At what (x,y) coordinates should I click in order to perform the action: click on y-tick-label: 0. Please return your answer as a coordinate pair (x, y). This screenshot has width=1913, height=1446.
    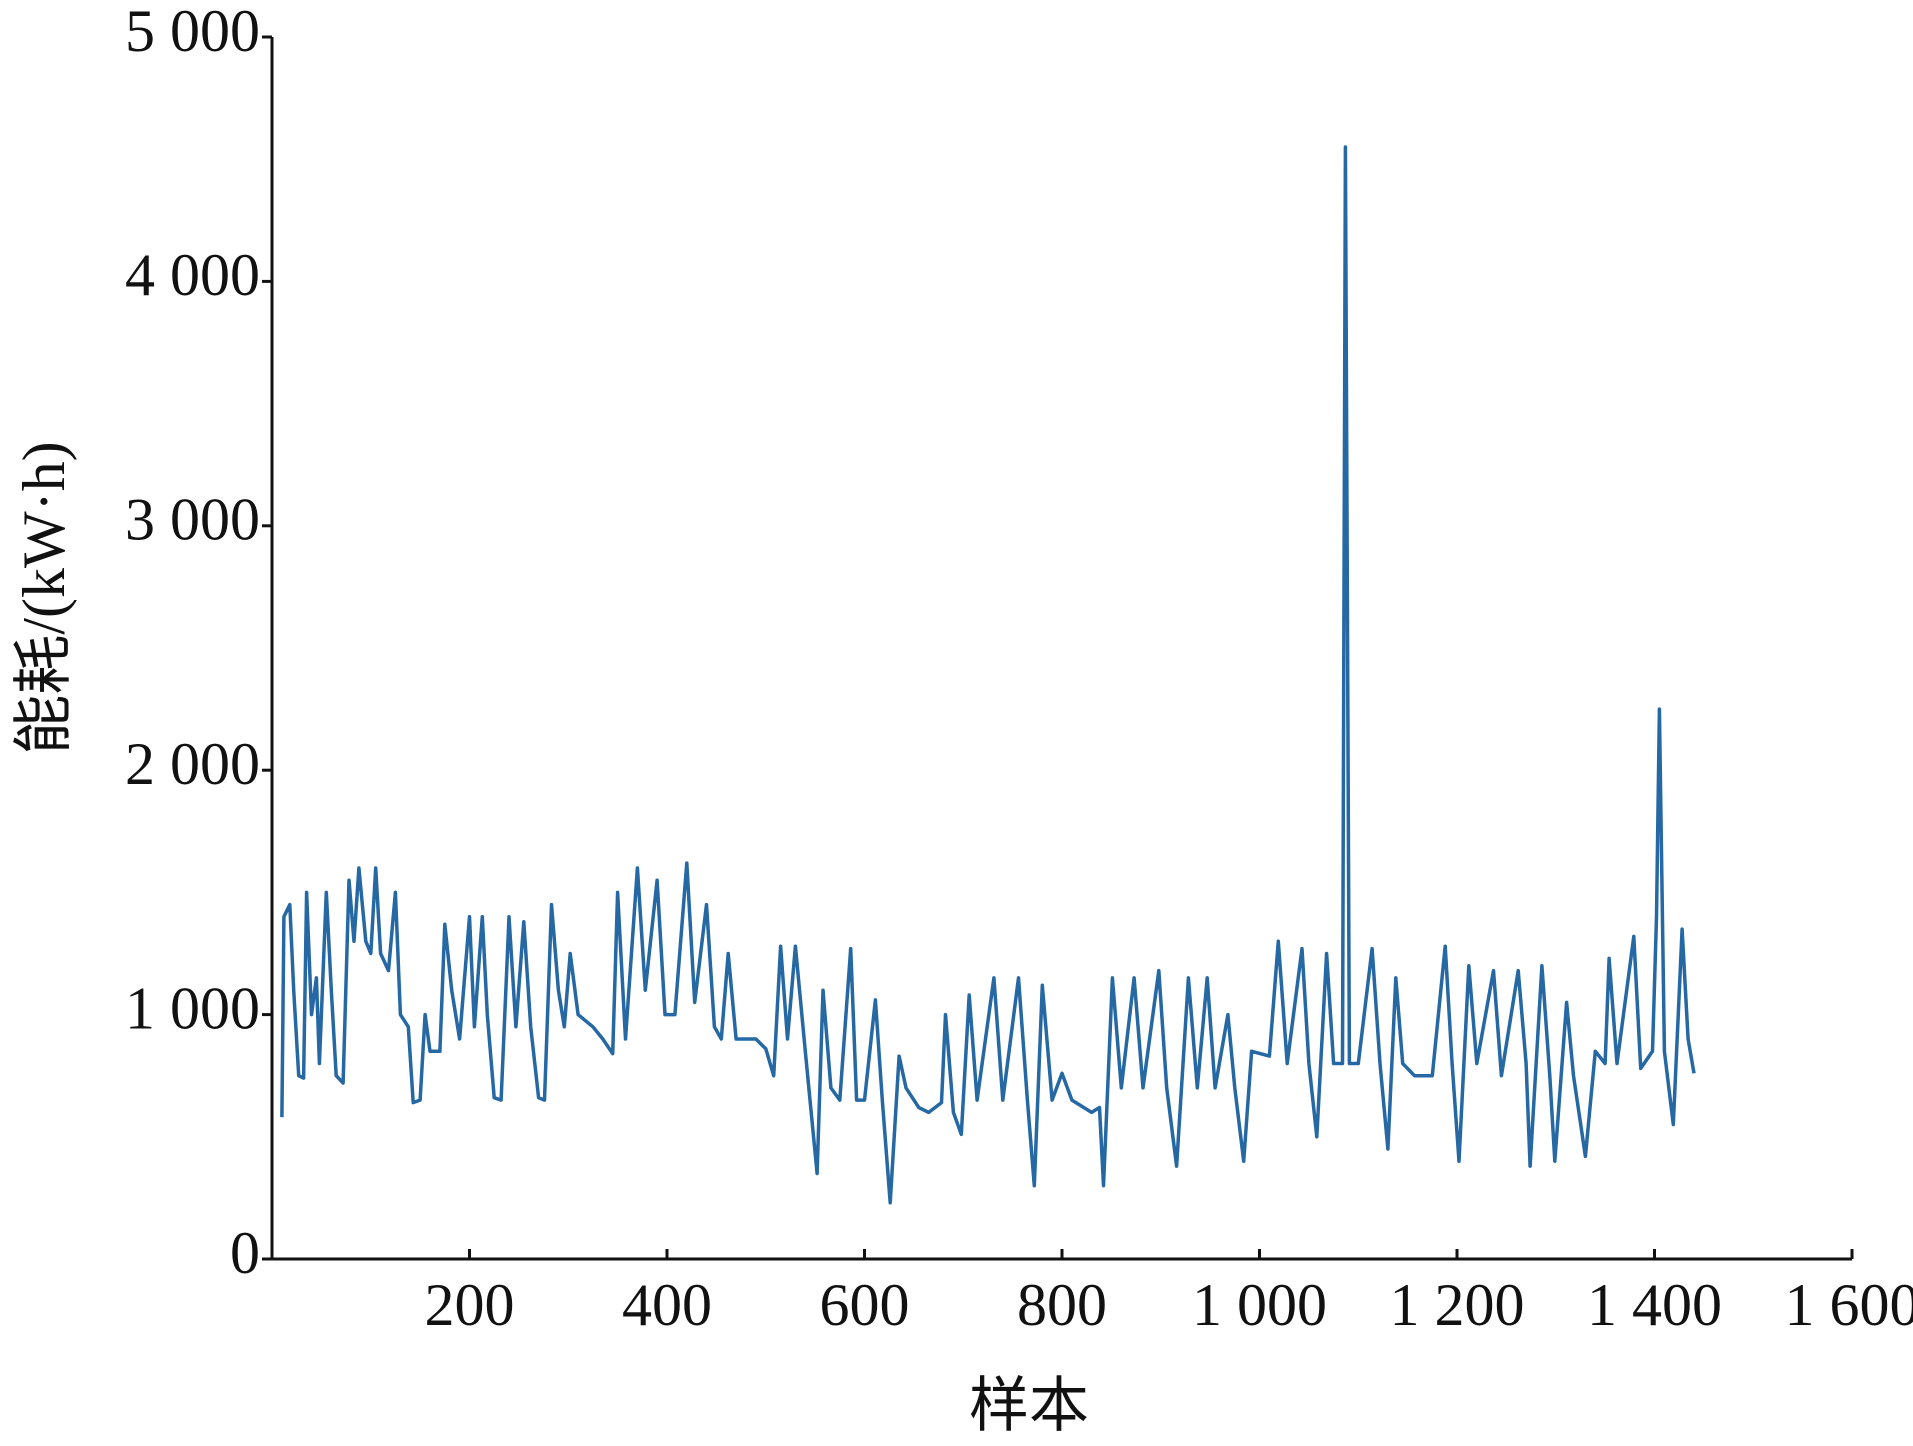
    Looking at the image, I should click on (245, 1253).